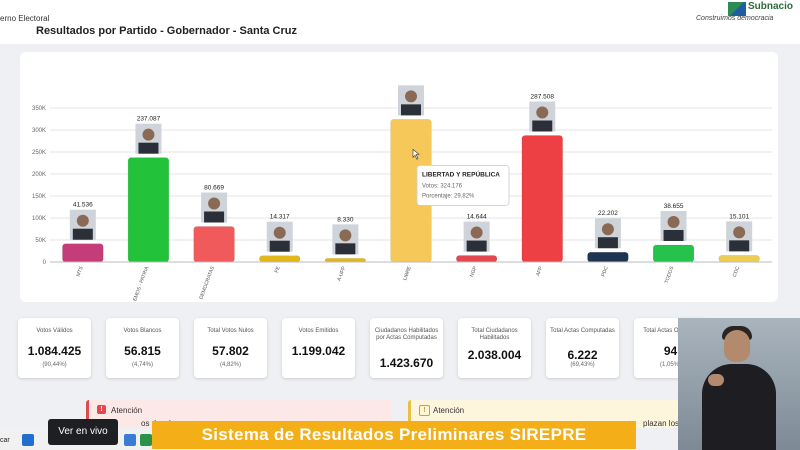 The height and width of the screenshot is (450, 800). What do you see at coordinates (424, 410) in the screenshot?
I see `warning-icon: !` at bounding box center [424, 410].